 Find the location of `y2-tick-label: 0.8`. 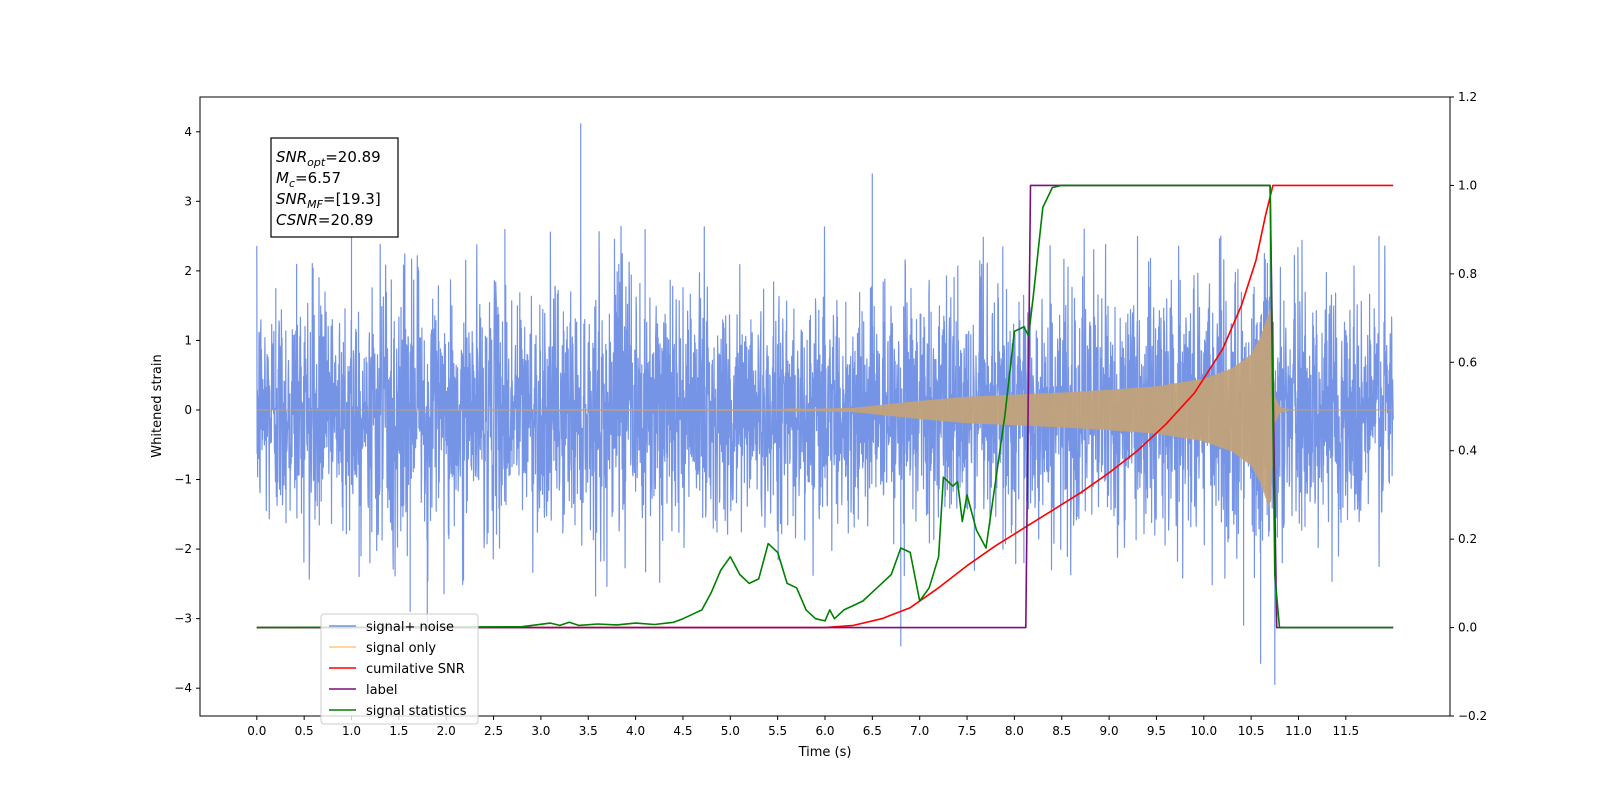

y2-tick-label: 0.8 is located at coordinates (1467, 274).